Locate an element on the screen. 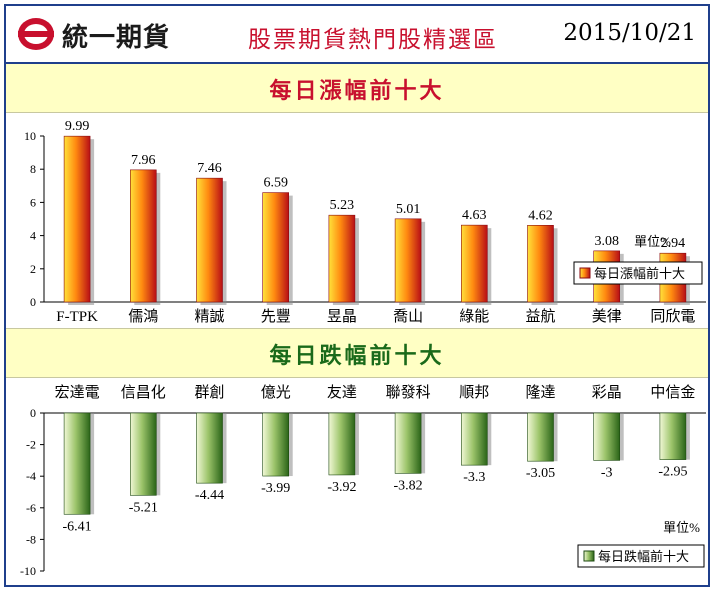 The image size is (716, 593). losers-title: 每日跌幅前十大 is located at coordinates (357, 356).